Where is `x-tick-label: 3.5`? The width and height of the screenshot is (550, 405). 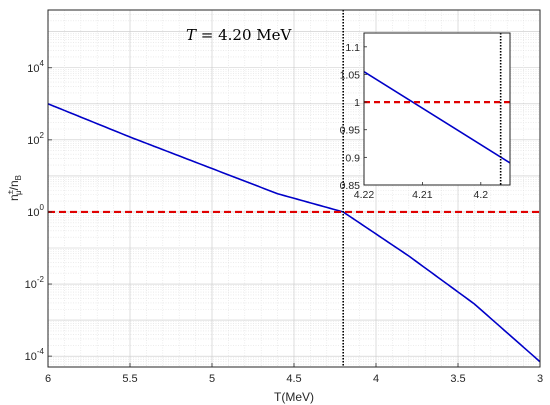 x-tick-label: 3.5 is located at coordinates (457, 379).